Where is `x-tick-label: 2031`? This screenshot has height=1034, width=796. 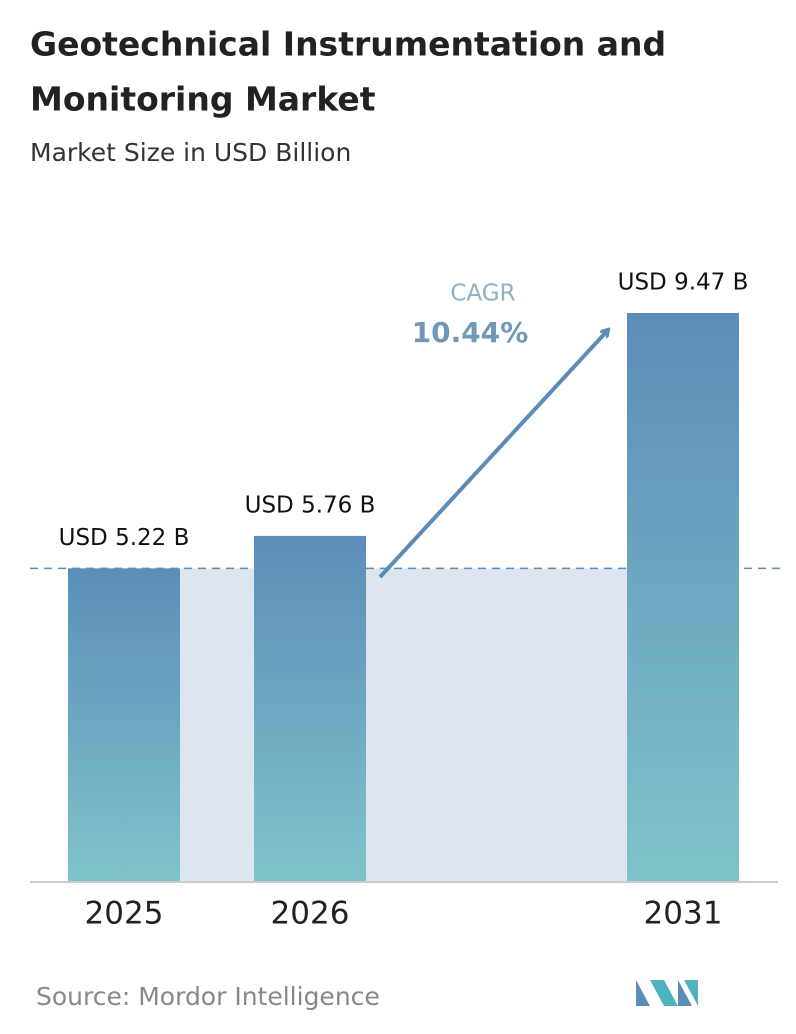
x-tick-label: 2031 is located at coordinates (683, 914).